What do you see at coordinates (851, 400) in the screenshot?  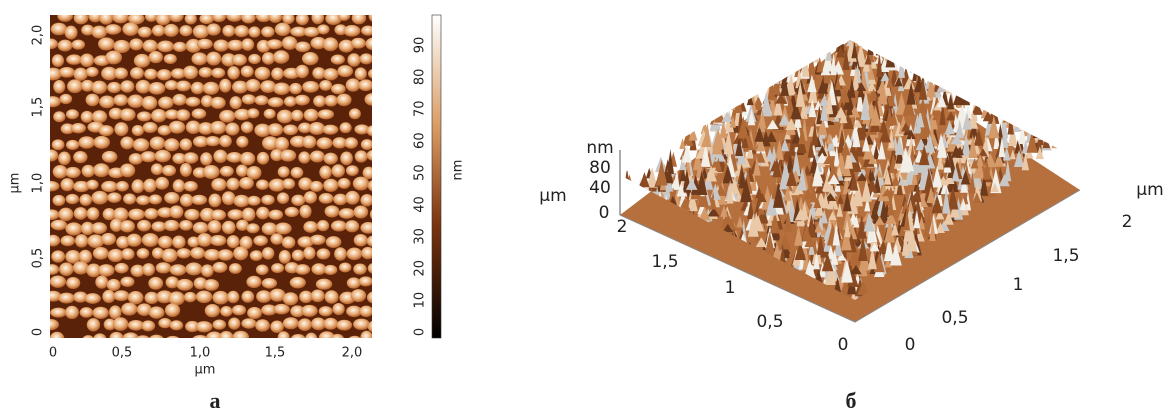 I see `caption: б` at bounding box center [851, 400].